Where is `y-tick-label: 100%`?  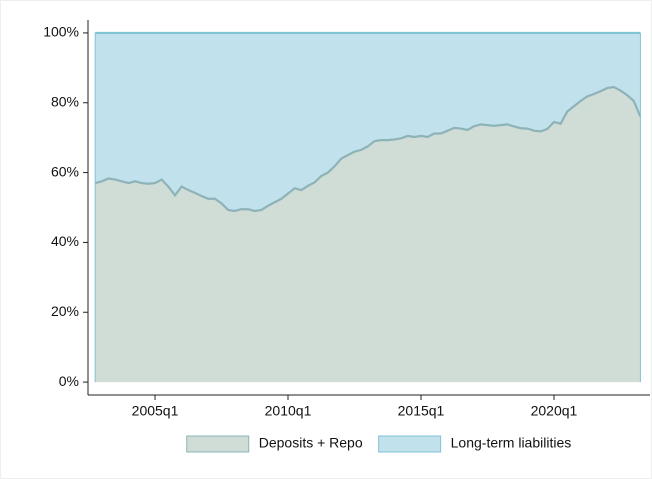
y-tick-label: 100% is located at coordinates (61, 32).